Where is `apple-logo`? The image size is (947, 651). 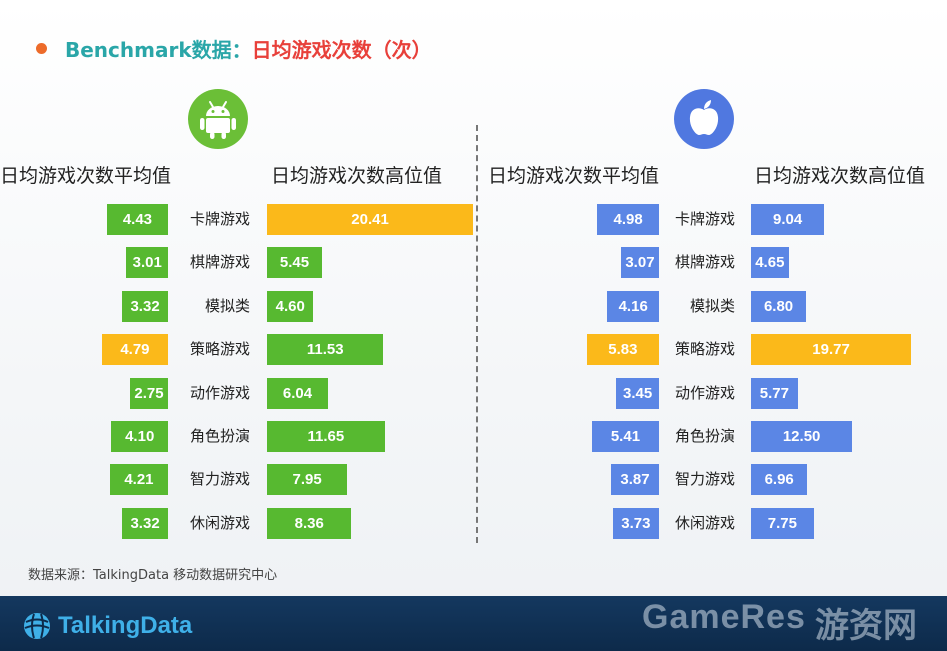 apple-logo is located at coordinates (704, 119).